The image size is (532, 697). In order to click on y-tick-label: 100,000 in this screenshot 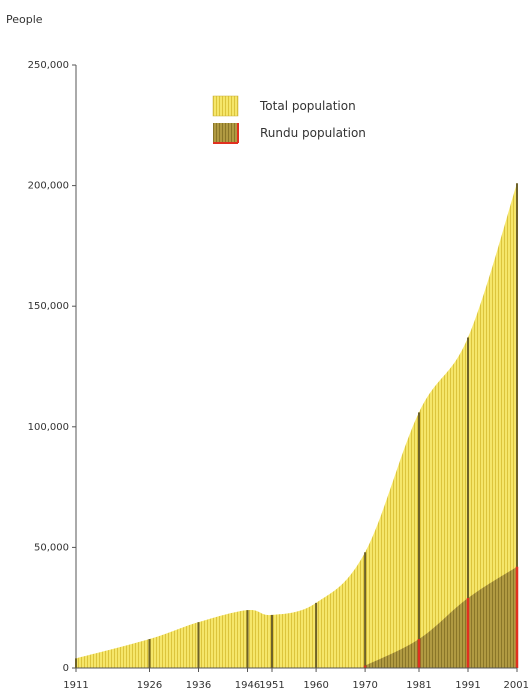, I will do `click(48, 427)`.